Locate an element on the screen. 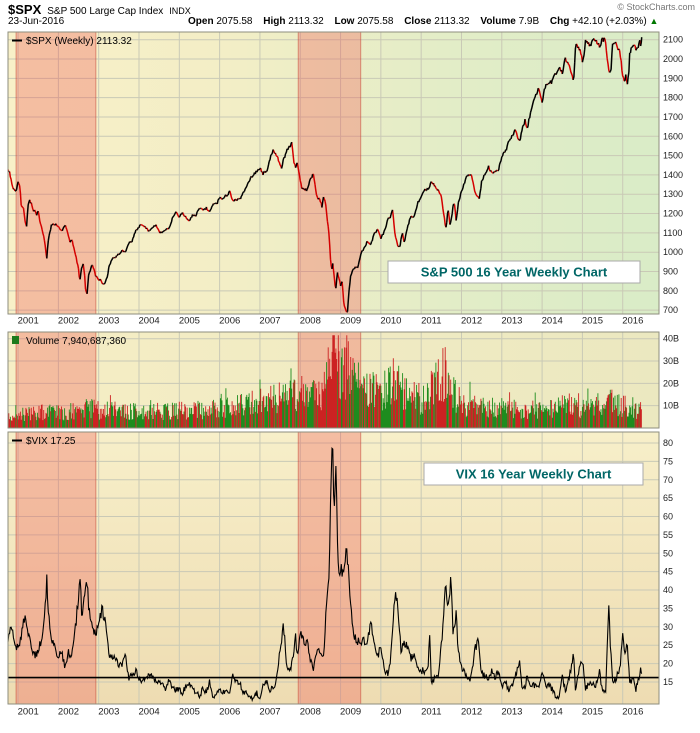 The image size is (700, 733). x-axis-year-label: 2009 is located at coordinates (350, 712).